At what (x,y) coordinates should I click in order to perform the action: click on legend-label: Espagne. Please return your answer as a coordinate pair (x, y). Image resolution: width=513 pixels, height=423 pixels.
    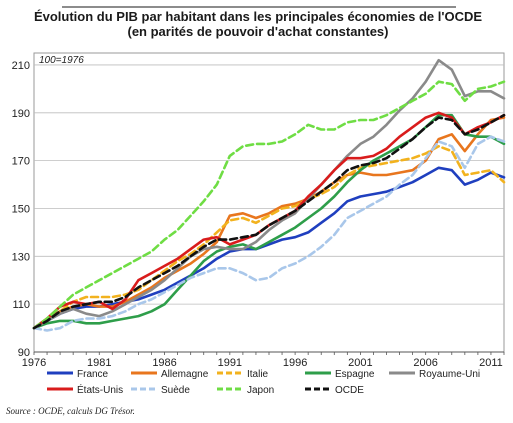
    Looking at the image, I should click on (355, 374).